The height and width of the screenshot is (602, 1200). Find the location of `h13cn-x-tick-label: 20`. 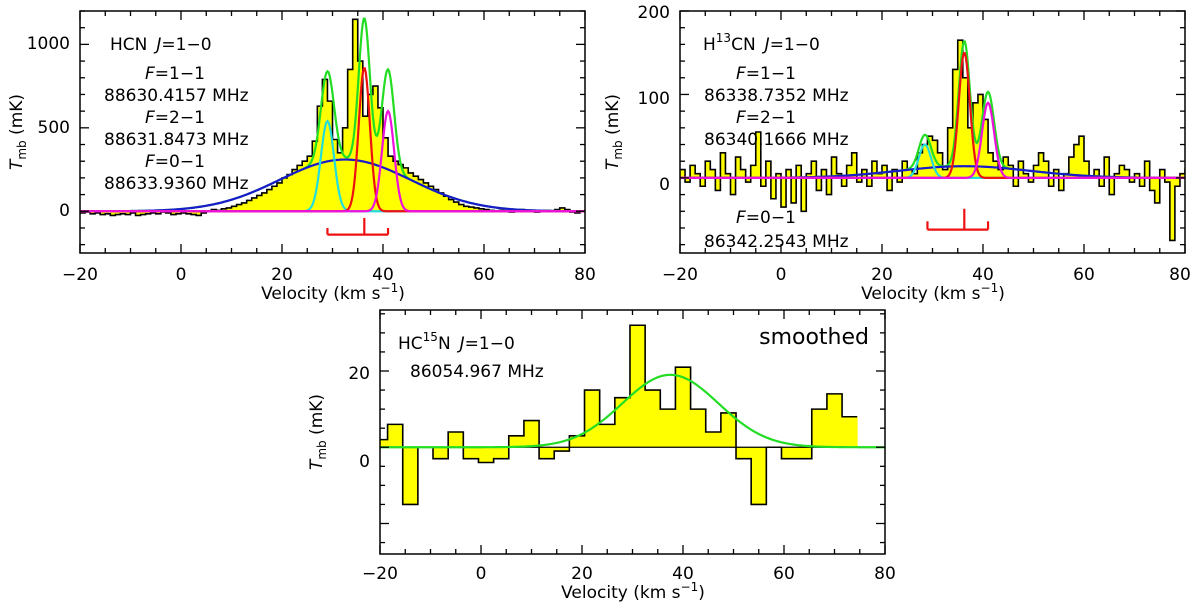

h13cn-x-tick-label: 20 is located at coordinates (882, 275).